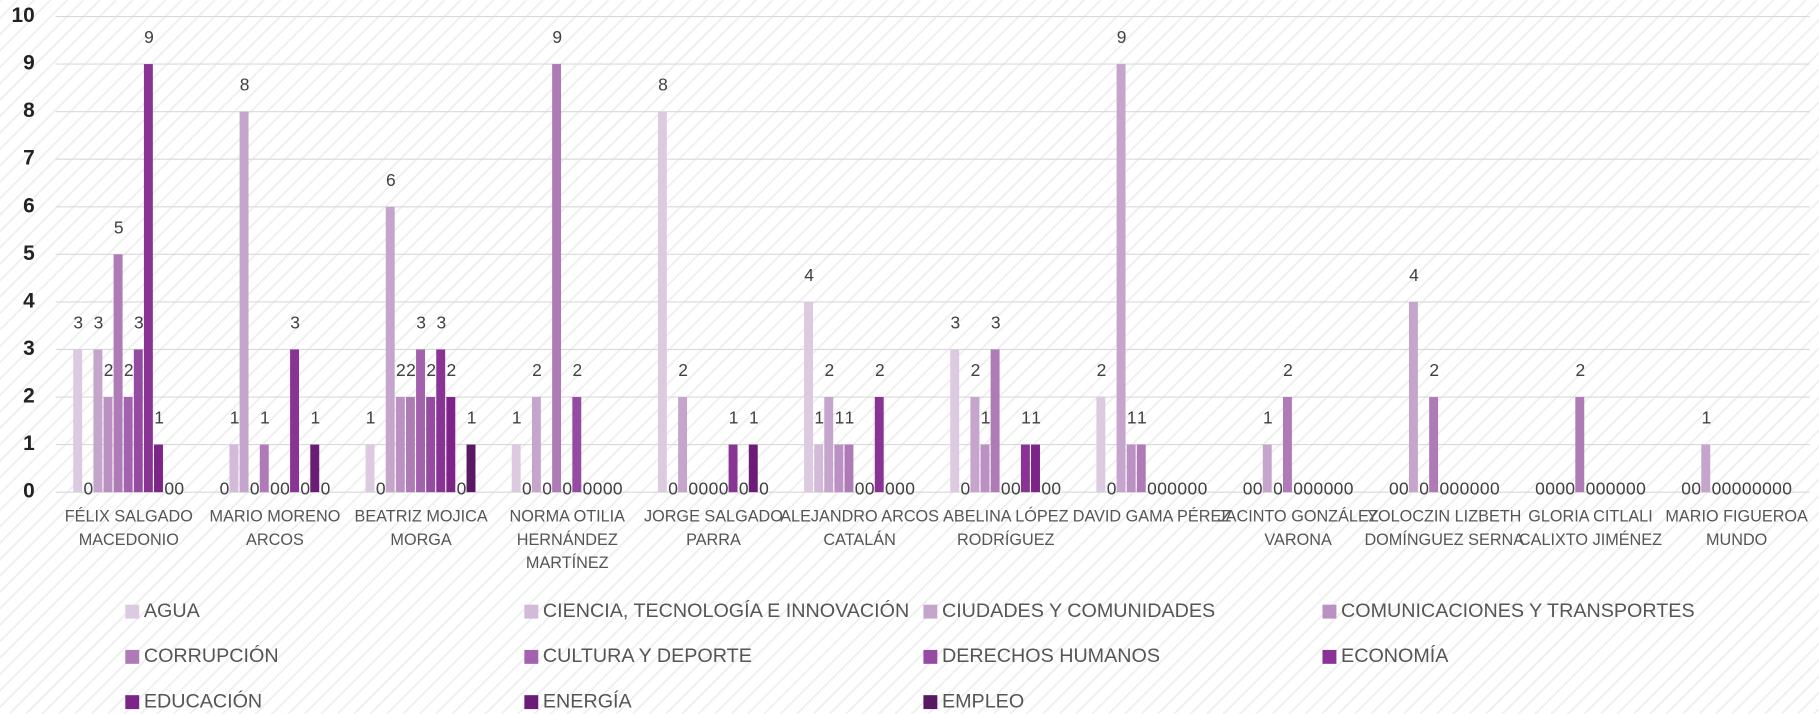  Describe the element at coordinates (29, 348) in the screenshot. I see `y-tick-label: 3` at that location.